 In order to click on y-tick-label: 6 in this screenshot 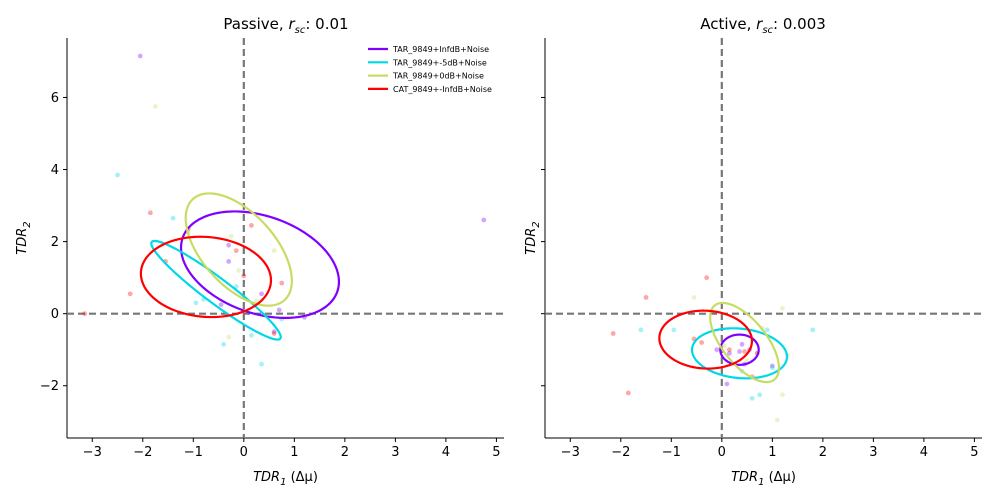, I will do `click(55, 98)`.